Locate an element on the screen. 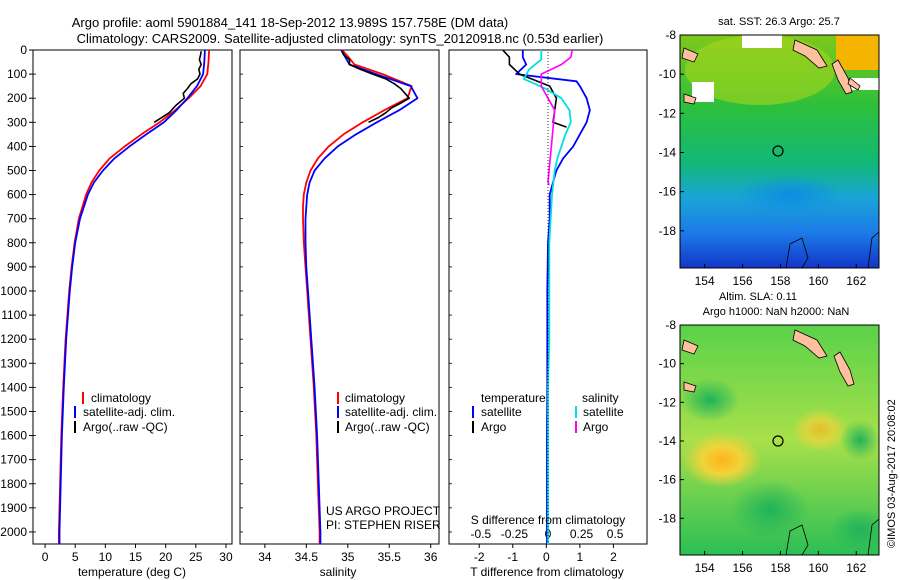 The width and height of the screenshot is (900, 580). sla-map-frame is located at coordinates (779, 440).